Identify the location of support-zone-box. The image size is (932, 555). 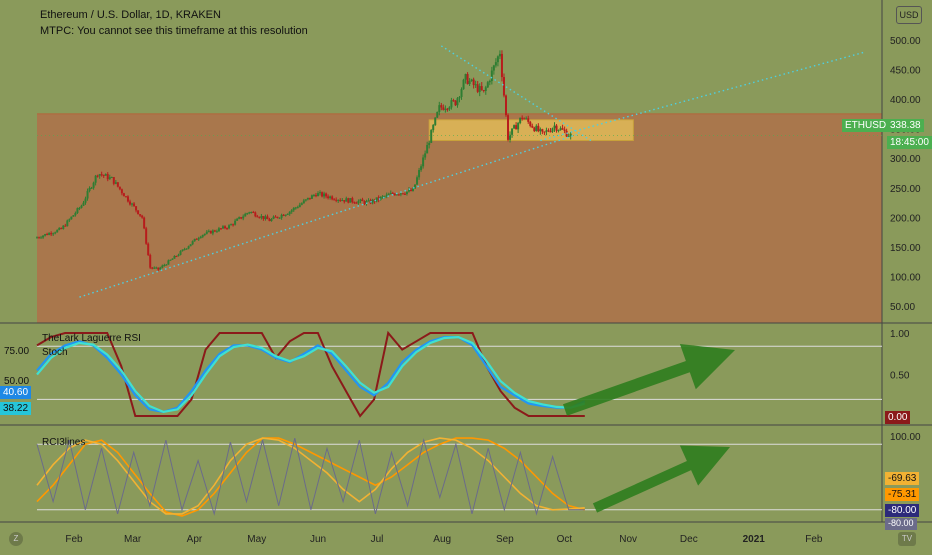
(531, 130).